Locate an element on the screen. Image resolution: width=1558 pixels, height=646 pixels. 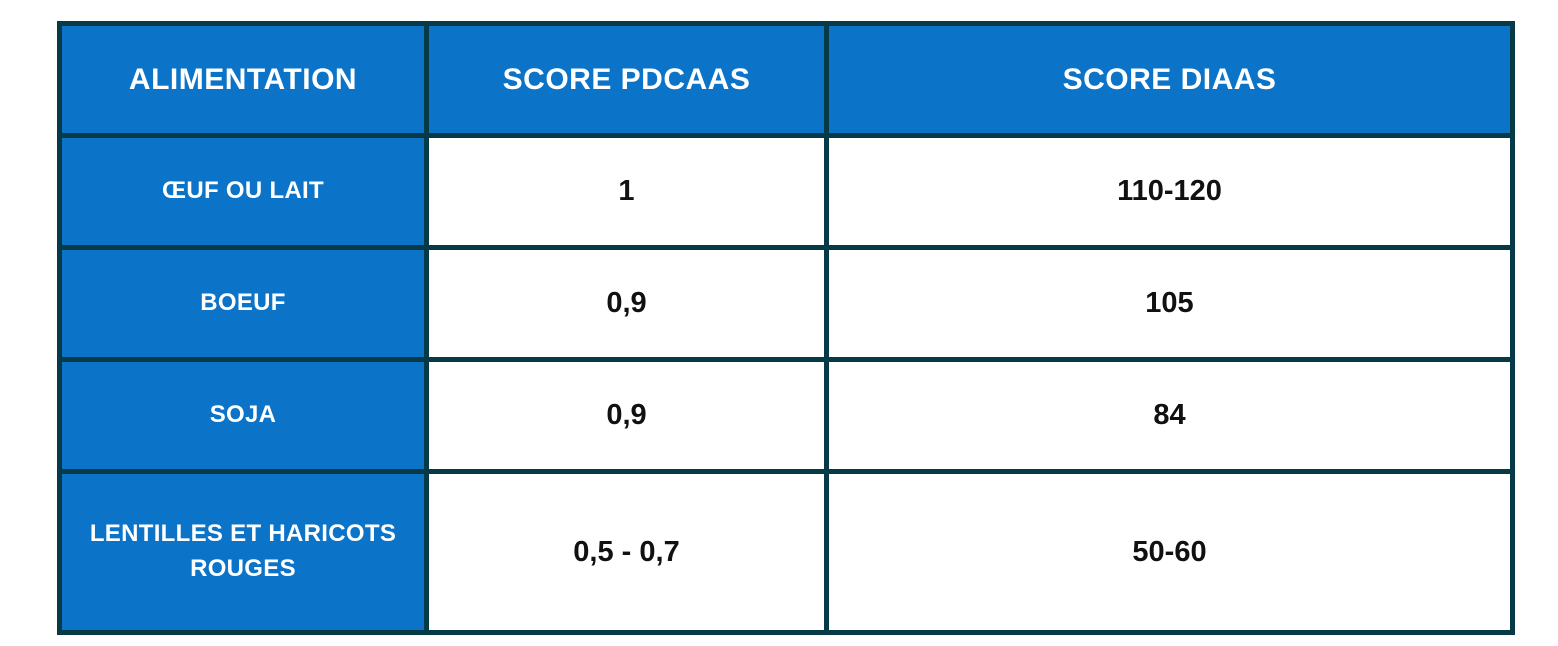
pdcaas-value-cell: 1 is located at coordinates (626, 191).